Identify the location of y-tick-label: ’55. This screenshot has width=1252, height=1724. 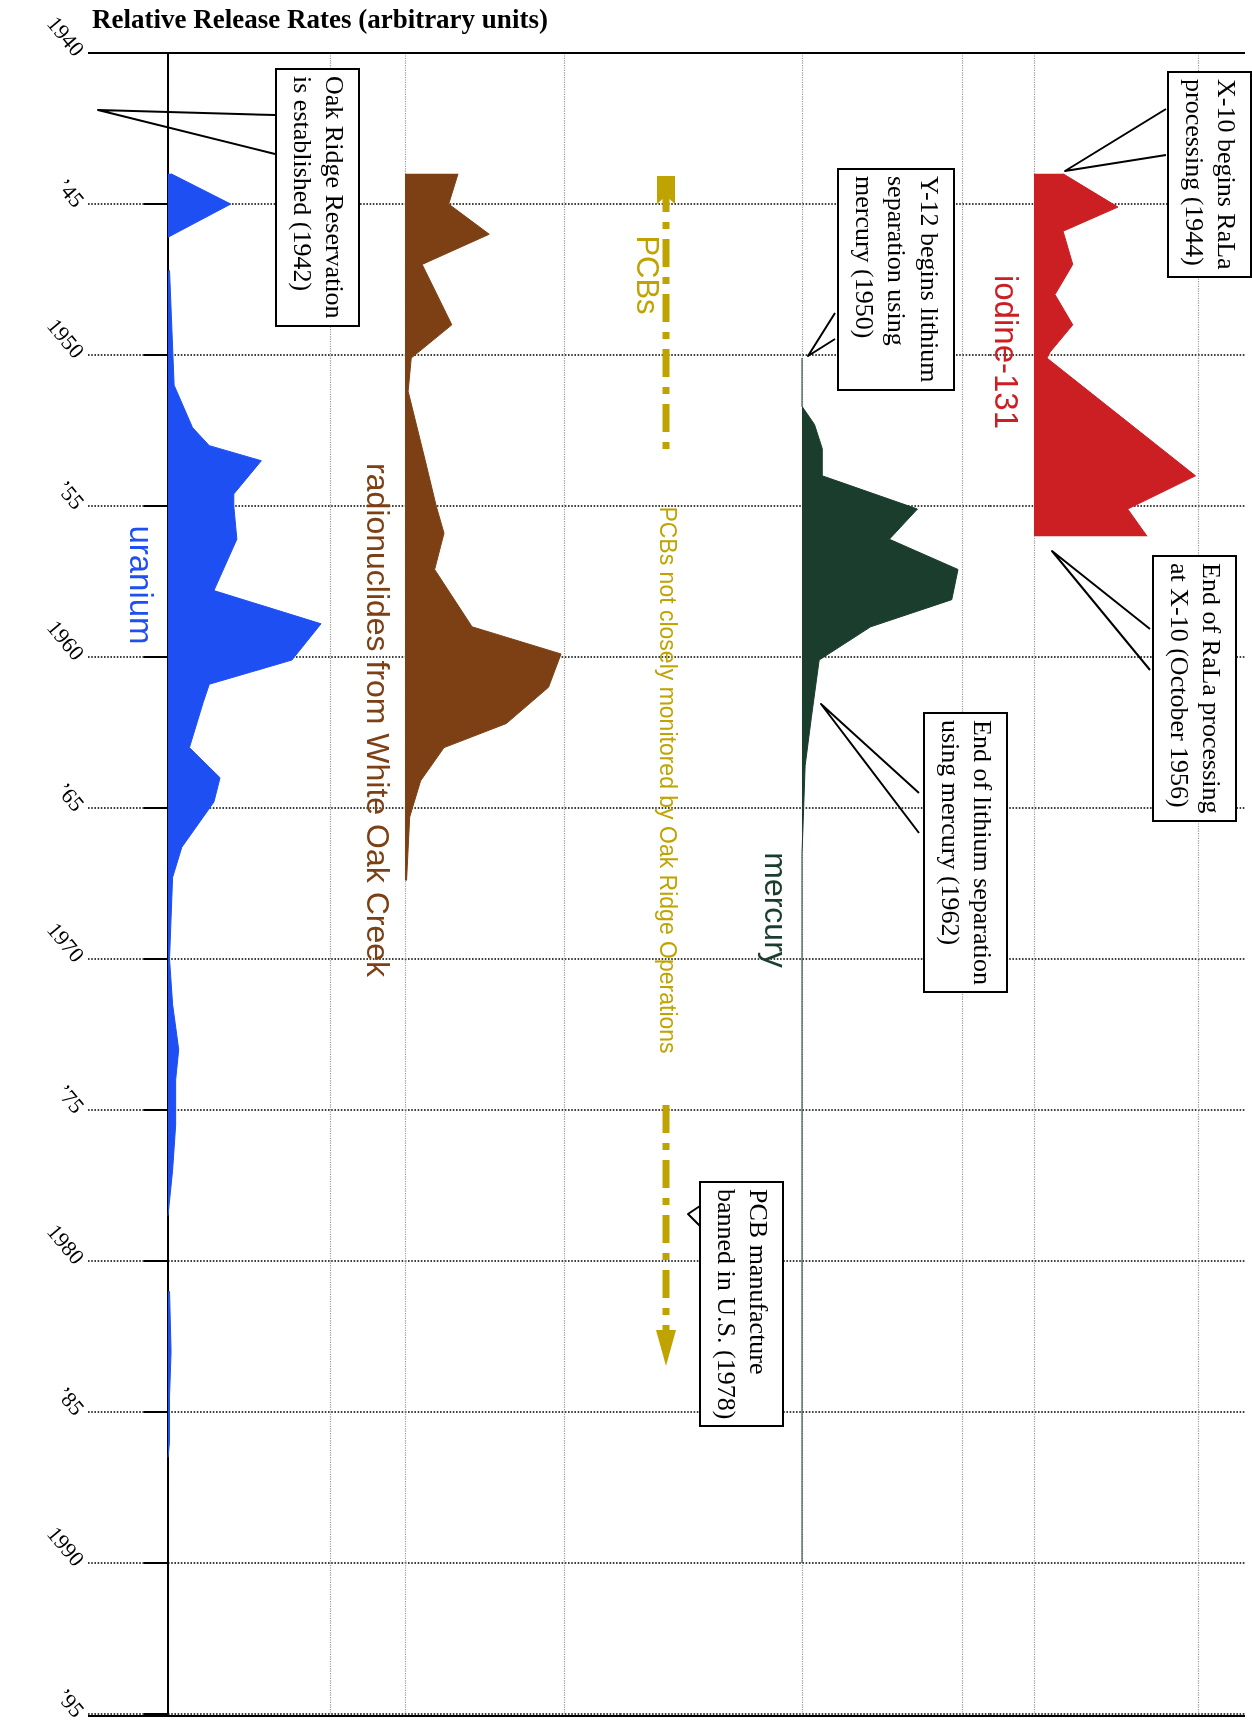
(70, 495).